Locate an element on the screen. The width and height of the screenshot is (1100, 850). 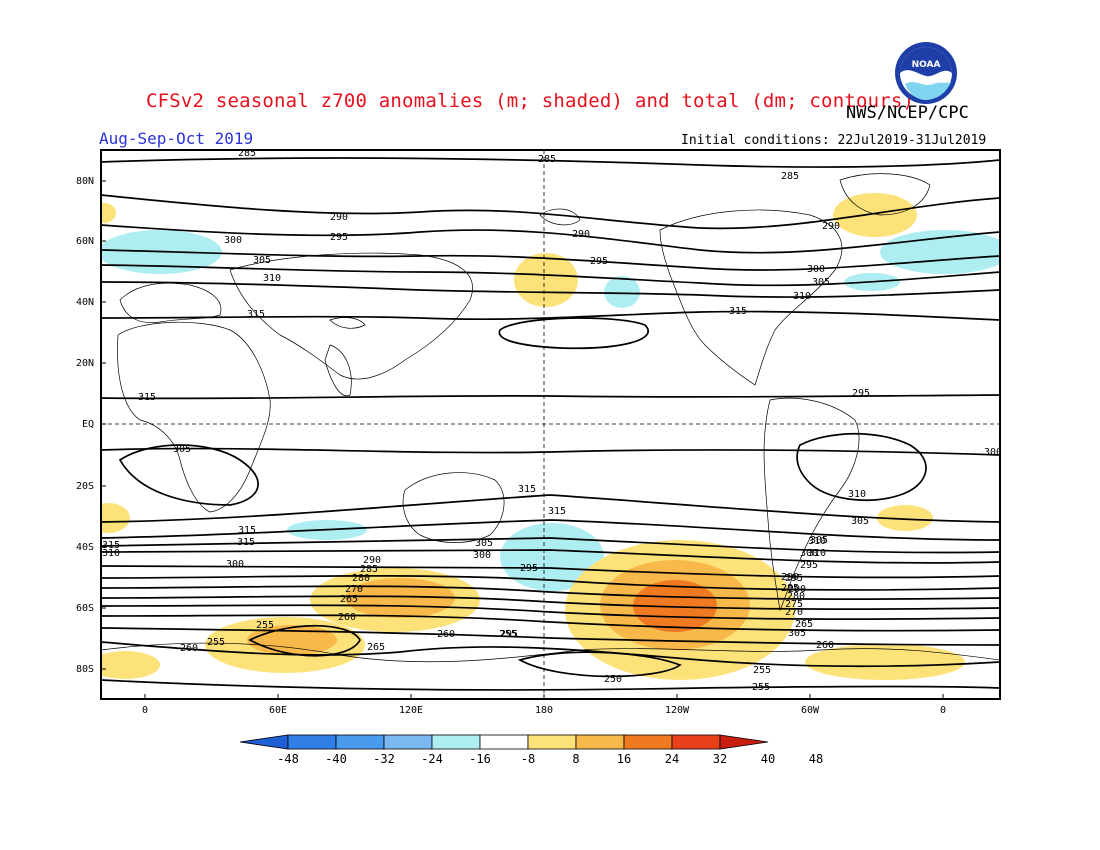
latitude-label: 40N is located at coordinates (85, 302).